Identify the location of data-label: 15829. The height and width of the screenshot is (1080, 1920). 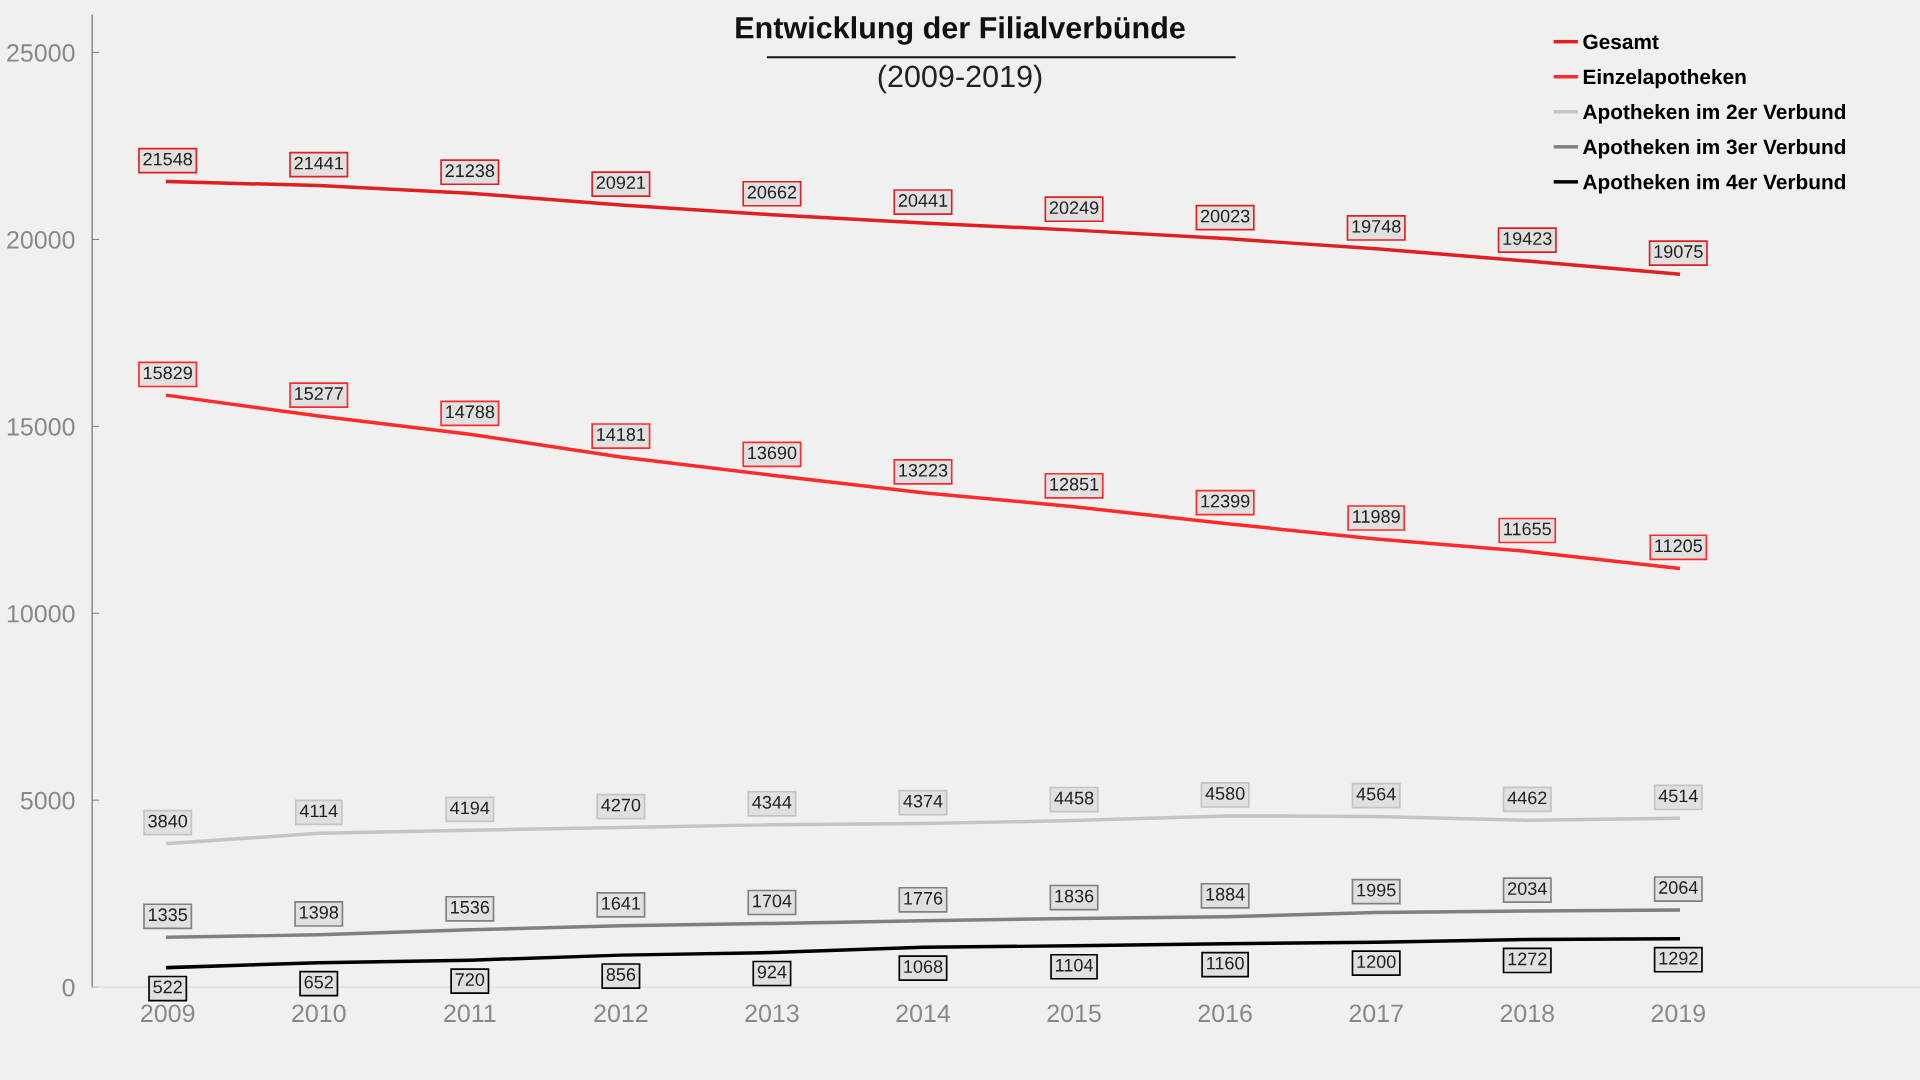
(167, 373).